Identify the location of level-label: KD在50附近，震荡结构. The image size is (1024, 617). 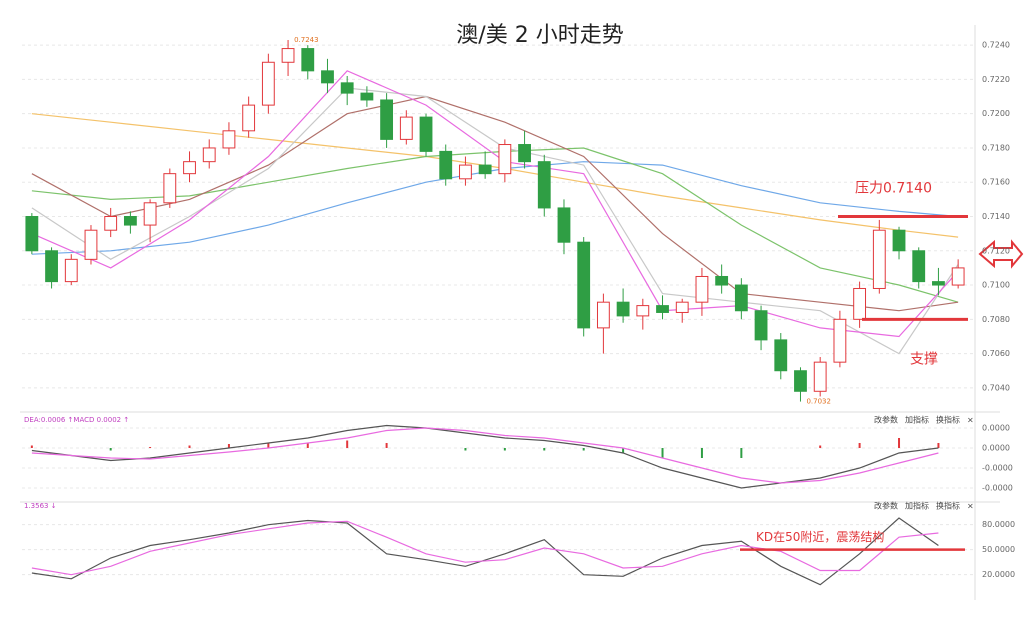
(820, 536).